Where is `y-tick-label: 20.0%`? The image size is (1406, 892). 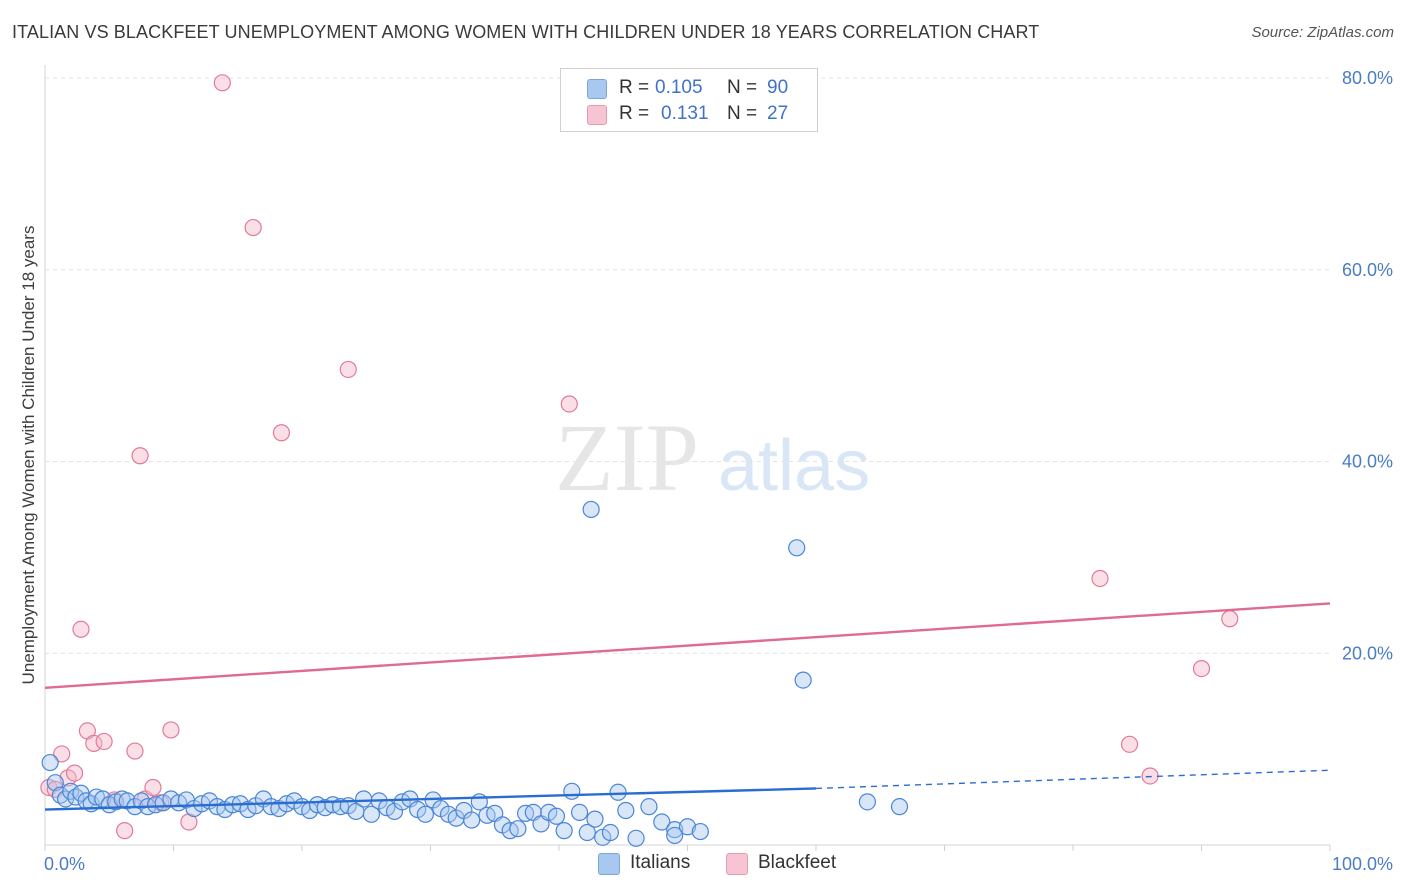 y-tick-label: 20.0% is located at coordinates (1367, 653).